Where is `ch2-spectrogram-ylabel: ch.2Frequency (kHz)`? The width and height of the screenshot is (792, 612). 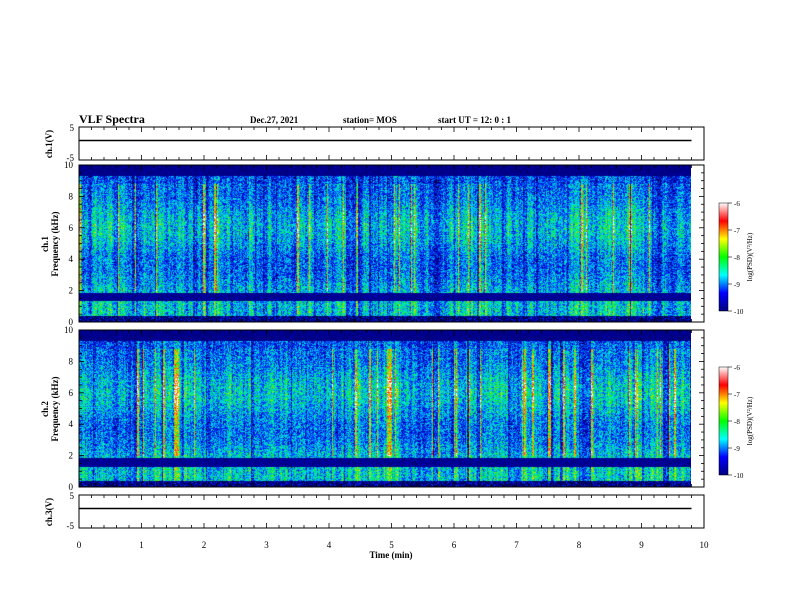 ch2-spectrogram-ylabel: ch.2Frequency (kHz) is located at coordinates (50, 408).